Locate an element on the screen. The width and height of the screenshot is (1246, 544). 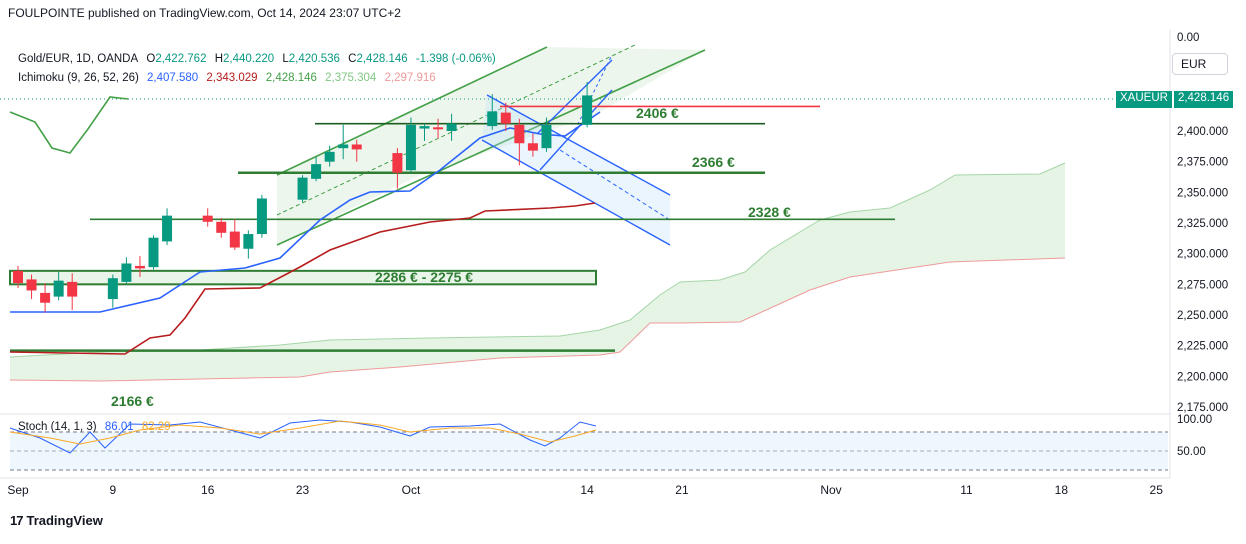
symbol-label: Gold/EUR, 1D, OANDA is located at coordinates (78, 59).